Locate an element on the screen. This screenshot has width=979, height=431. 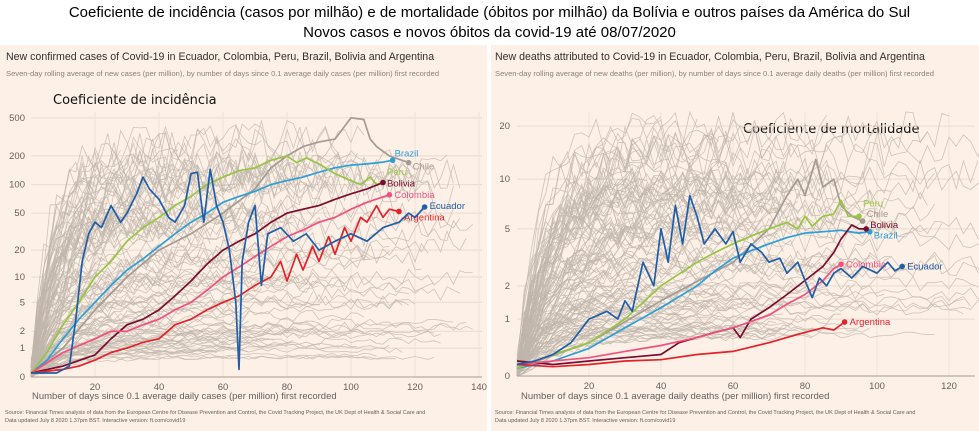
x-tick-label: 60 is located at coordinates (733, 386).